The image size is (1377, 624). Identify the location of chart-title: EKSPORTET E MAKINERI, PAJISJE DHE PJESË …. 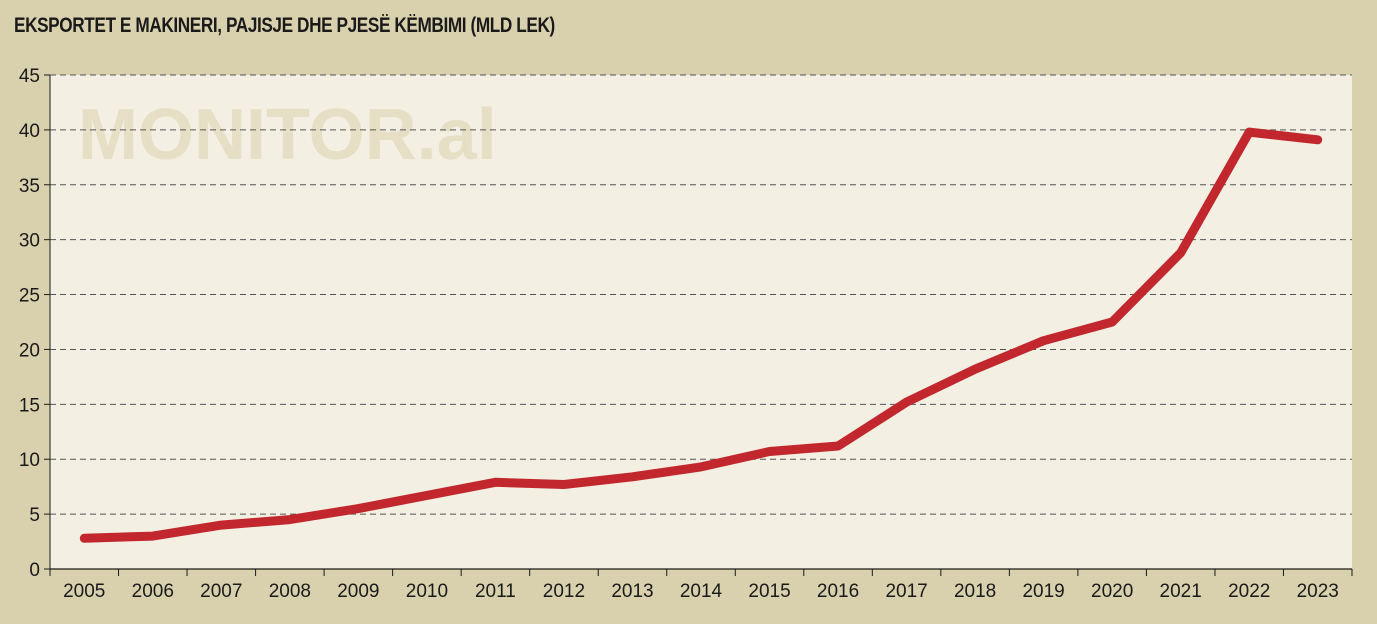
(284, 25).